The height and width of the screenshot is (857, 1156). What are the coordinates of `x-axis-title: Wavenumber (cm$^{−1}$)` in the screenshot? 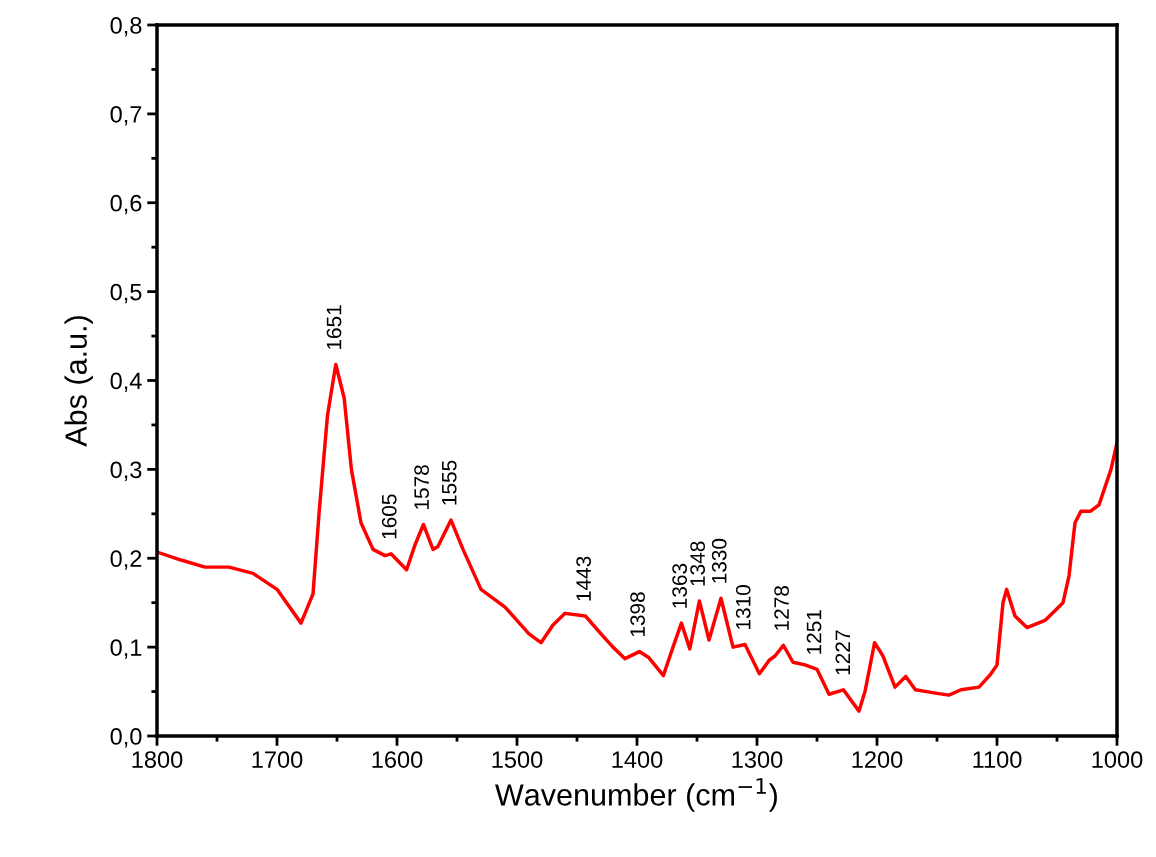 It's located at (636, 795).